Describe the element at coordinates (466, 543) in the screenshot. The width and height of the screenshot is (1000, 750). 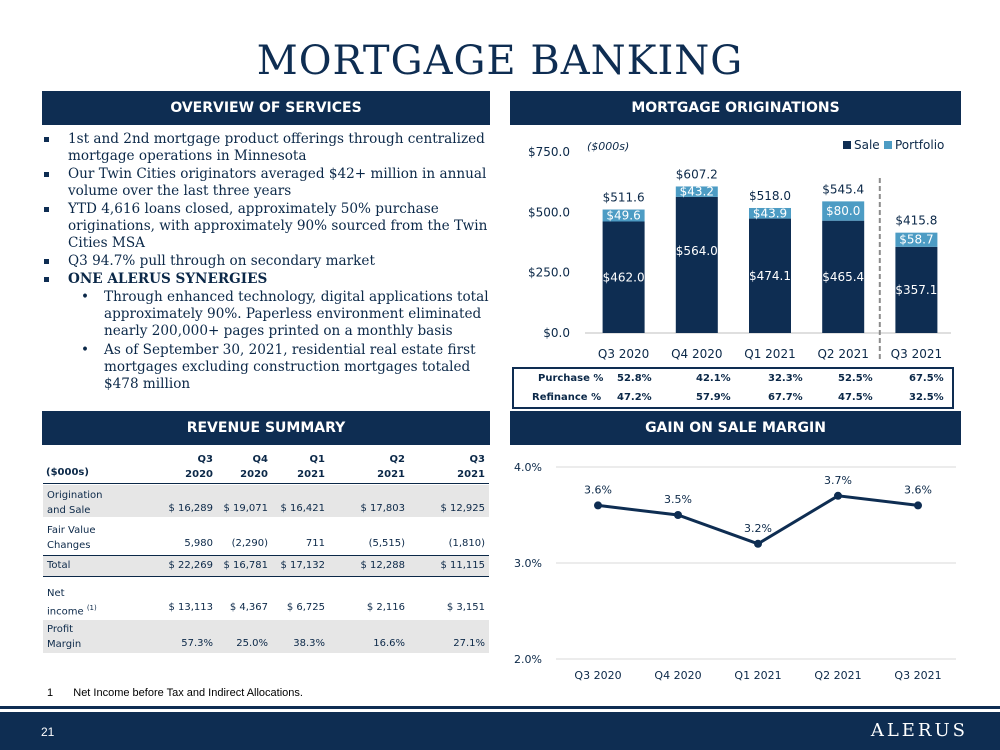
I see `table-cell: (1,810)` at that location.